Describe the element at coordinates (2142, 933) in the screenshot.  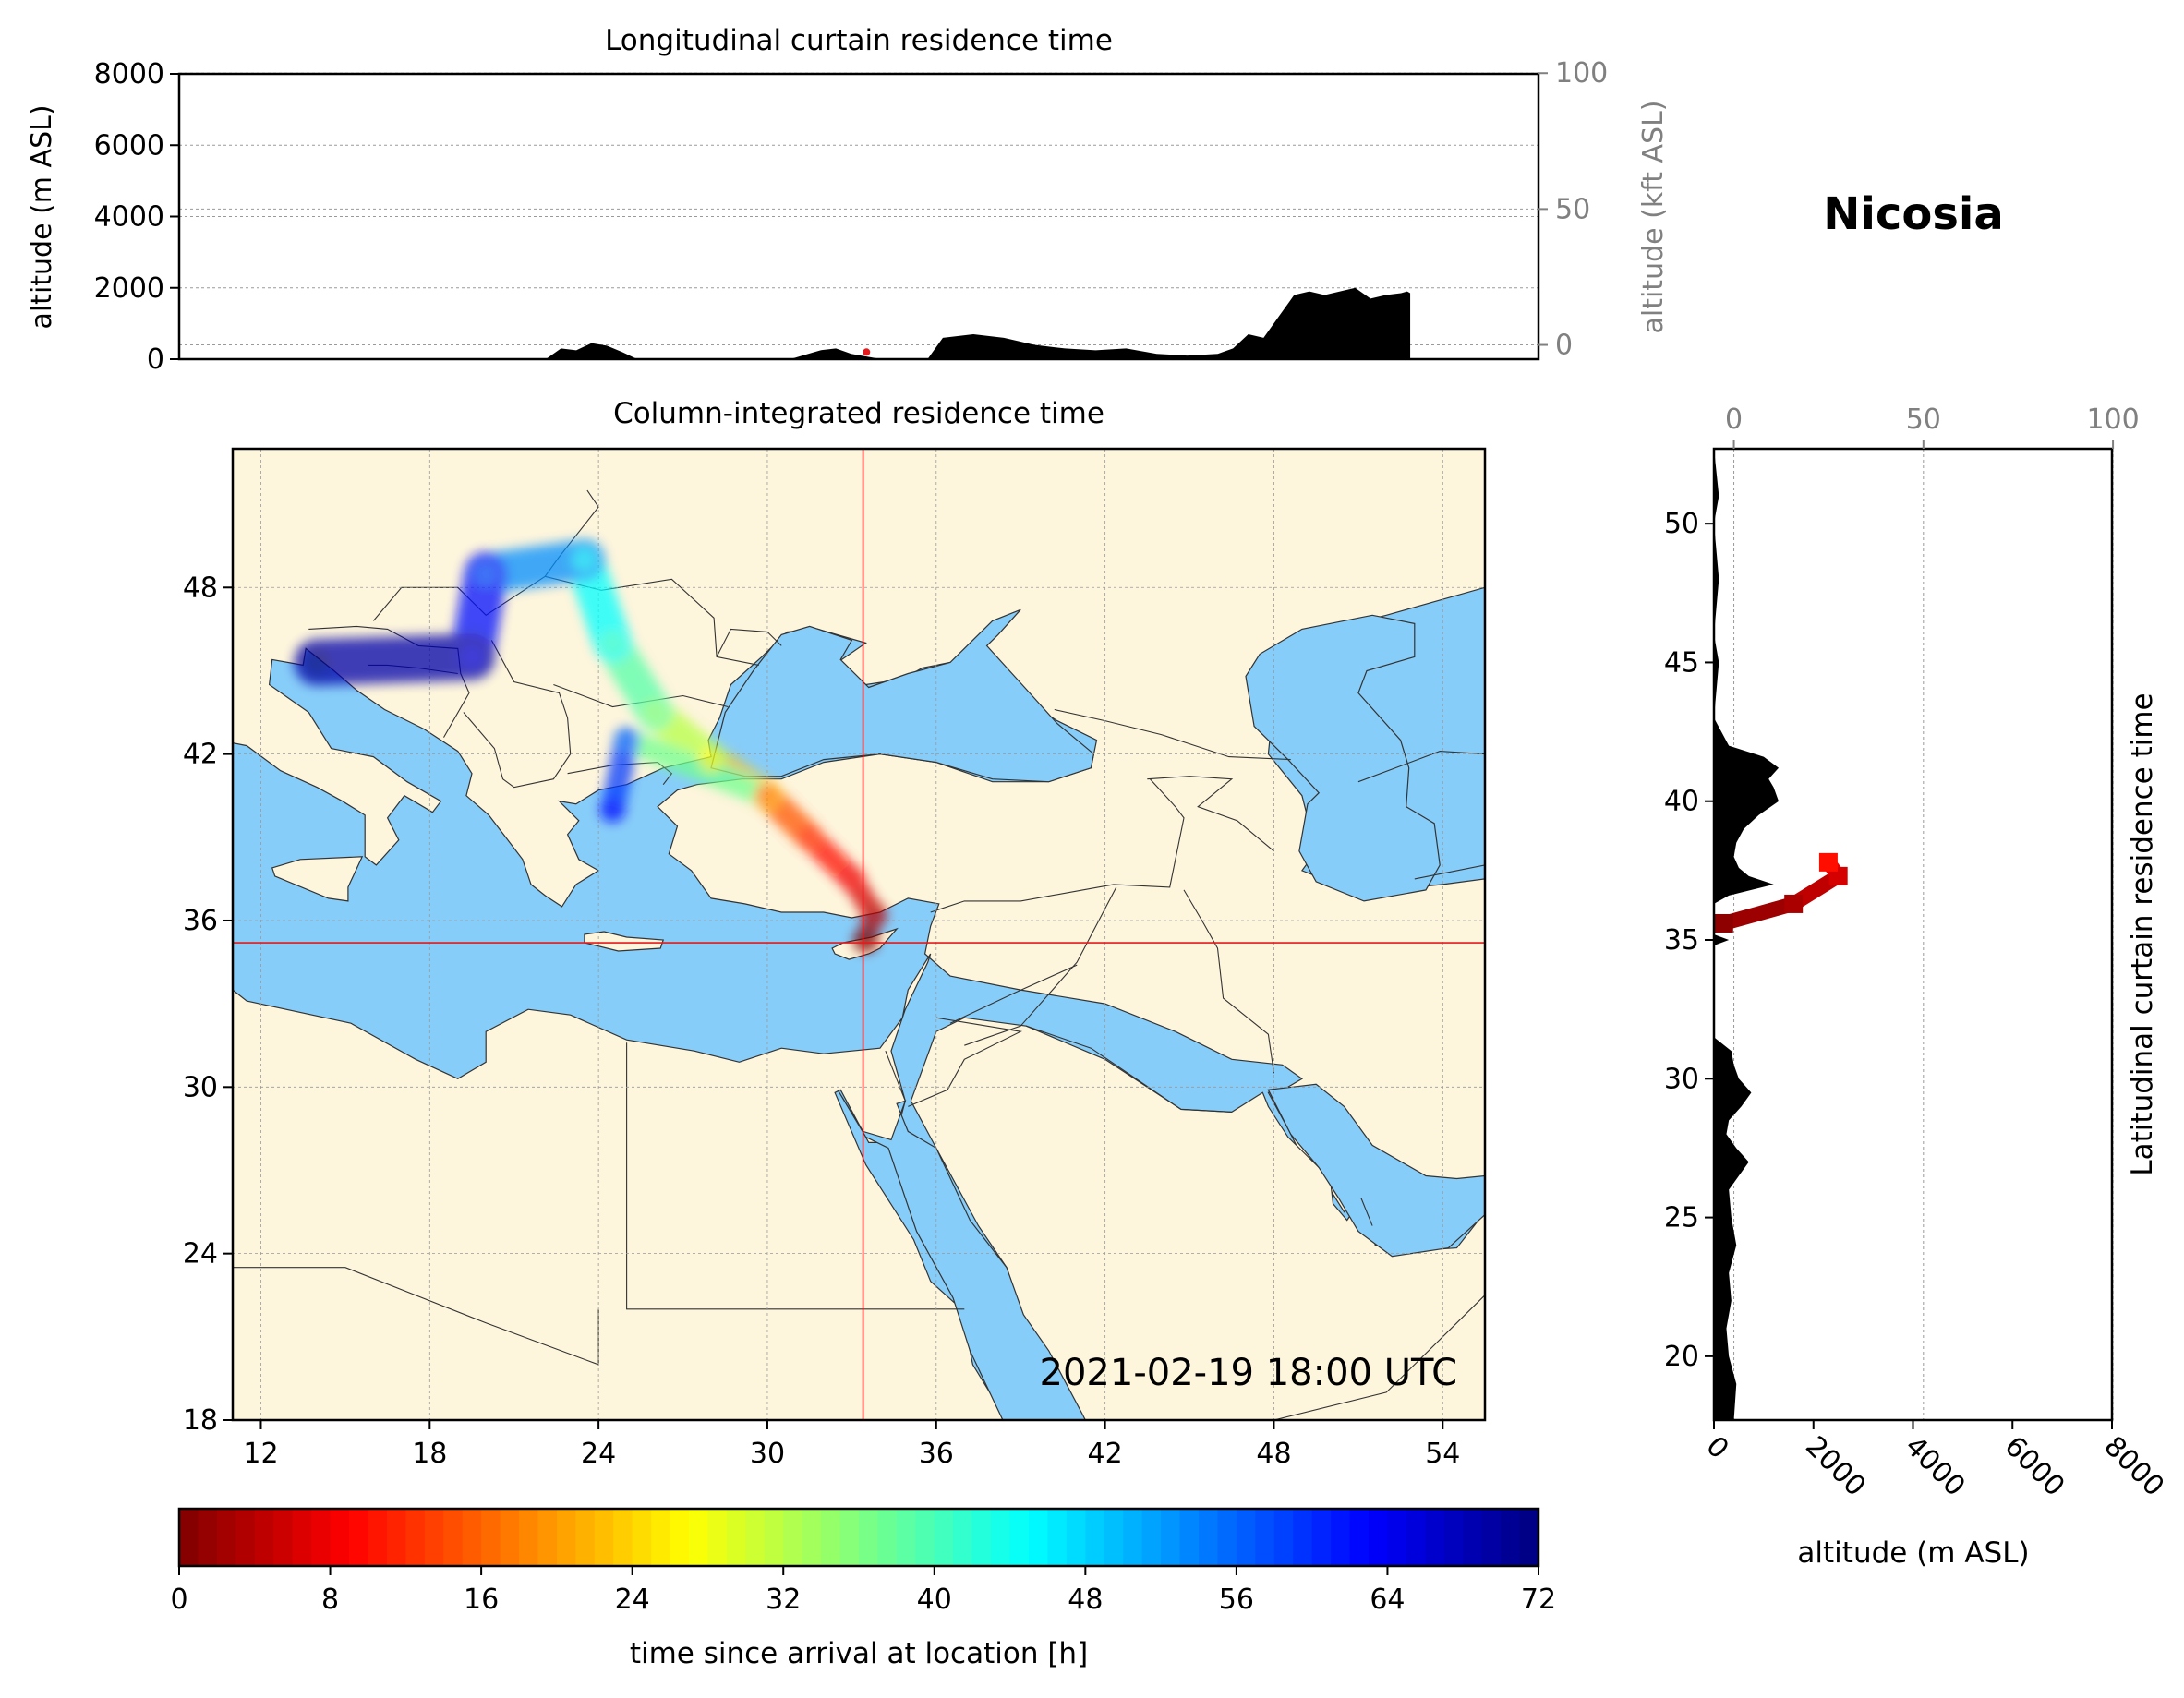
I see `side-title: Latitudinal curtain residence time` at that location.